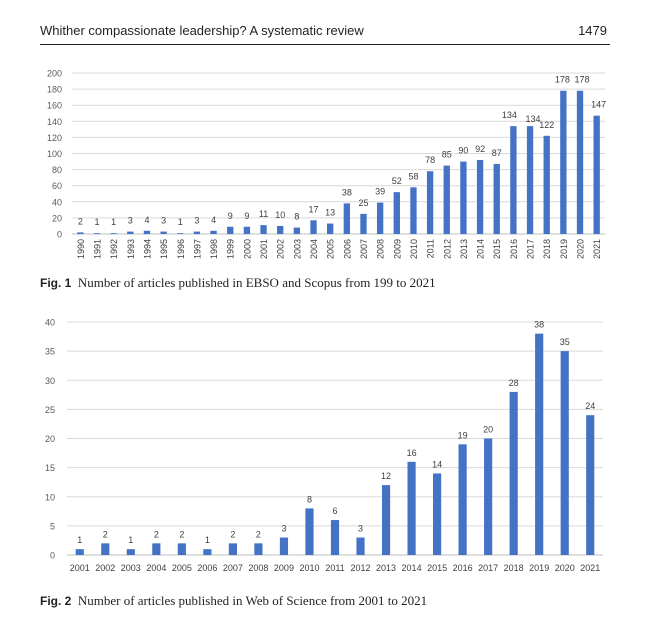 The height and width of the screenshot is (629, 650). Describe the element at coordinates (50, 410) in the screenshot. I see `y-tick-label: 25` at that location.